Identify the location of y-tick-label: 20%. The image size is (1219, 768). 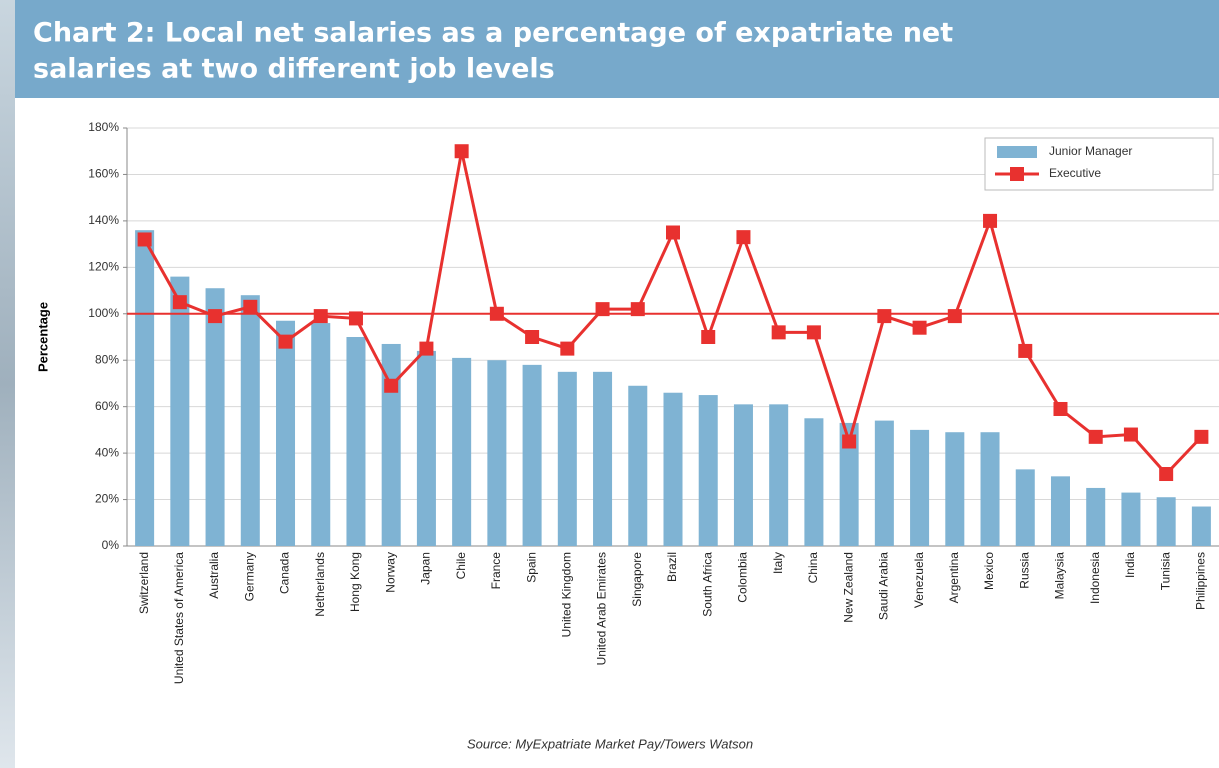
(107, 499).